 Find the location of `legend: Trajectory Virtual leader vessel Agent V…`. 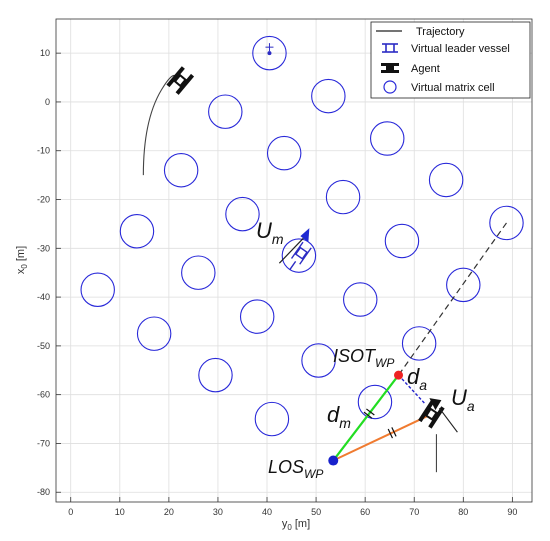

legend: Trajectory Virtual leader vessel Agent V… is located at coordinates (450, 60).